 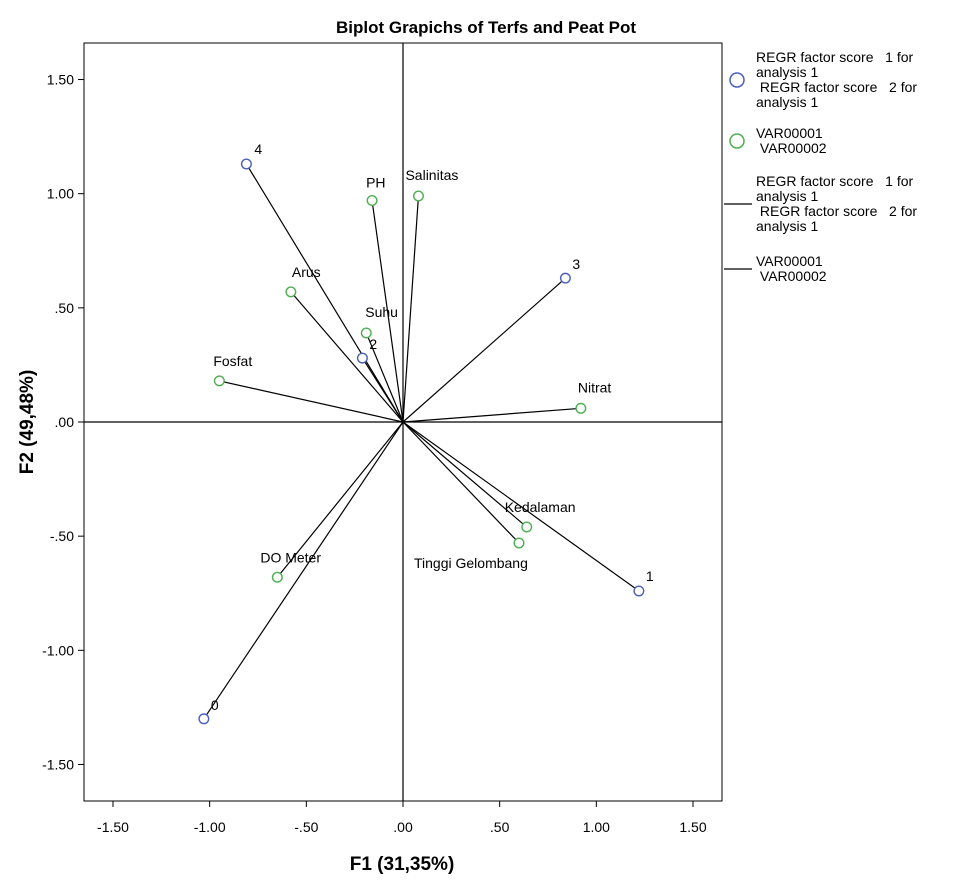 What do you see at coordinates (306, 272) in the screenshot?
I see `point-label-arus: Arus` at bounding box center [306, 272].